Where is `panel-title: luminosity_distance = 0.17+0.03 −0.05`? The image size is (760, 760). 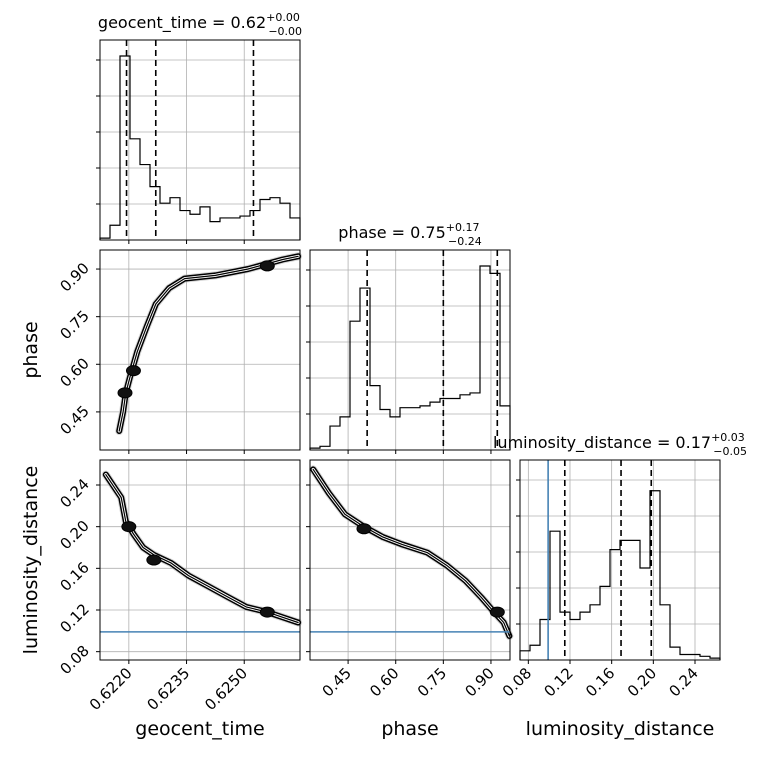 panel-title: luminosity_distance = 0.17+0.03 −0.05 is located at coordinates (620, 444).